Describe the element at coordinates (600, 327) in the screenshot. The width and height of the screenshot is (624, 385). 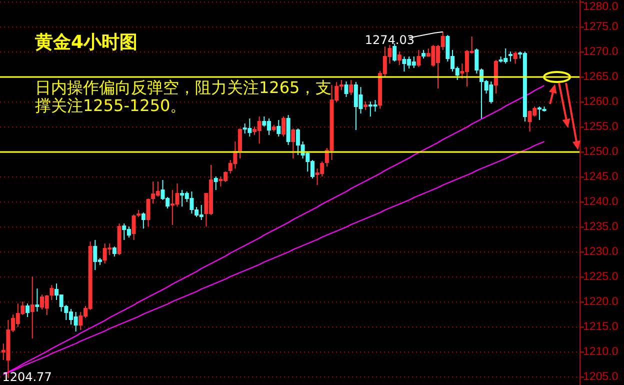
I see `y-tick-label: 1215.0` at that location.